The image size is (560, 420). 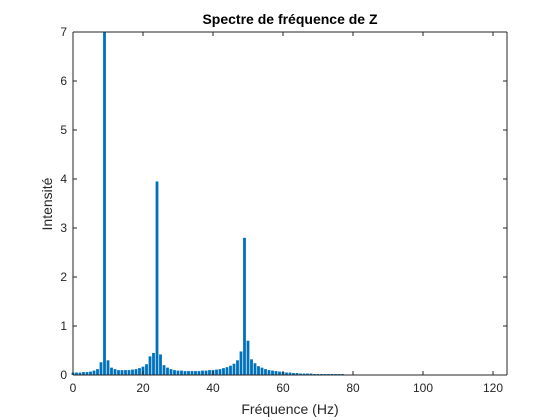 I want to click on x-axis-label: Fréquence (Hz), so click(x=289, y=409).